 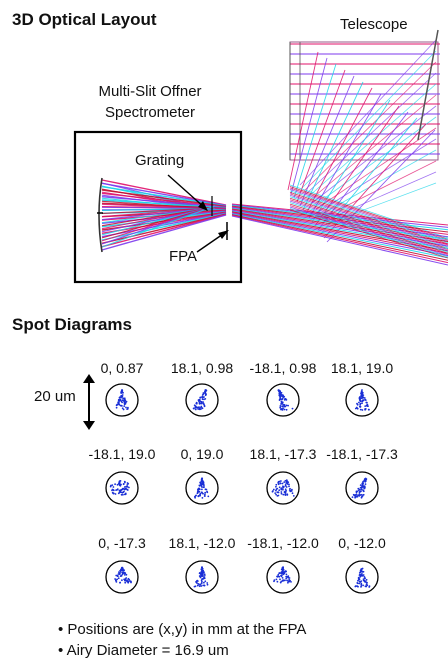 I want to click on spot-label: 0, 0.87, so click(x=122, y=368).